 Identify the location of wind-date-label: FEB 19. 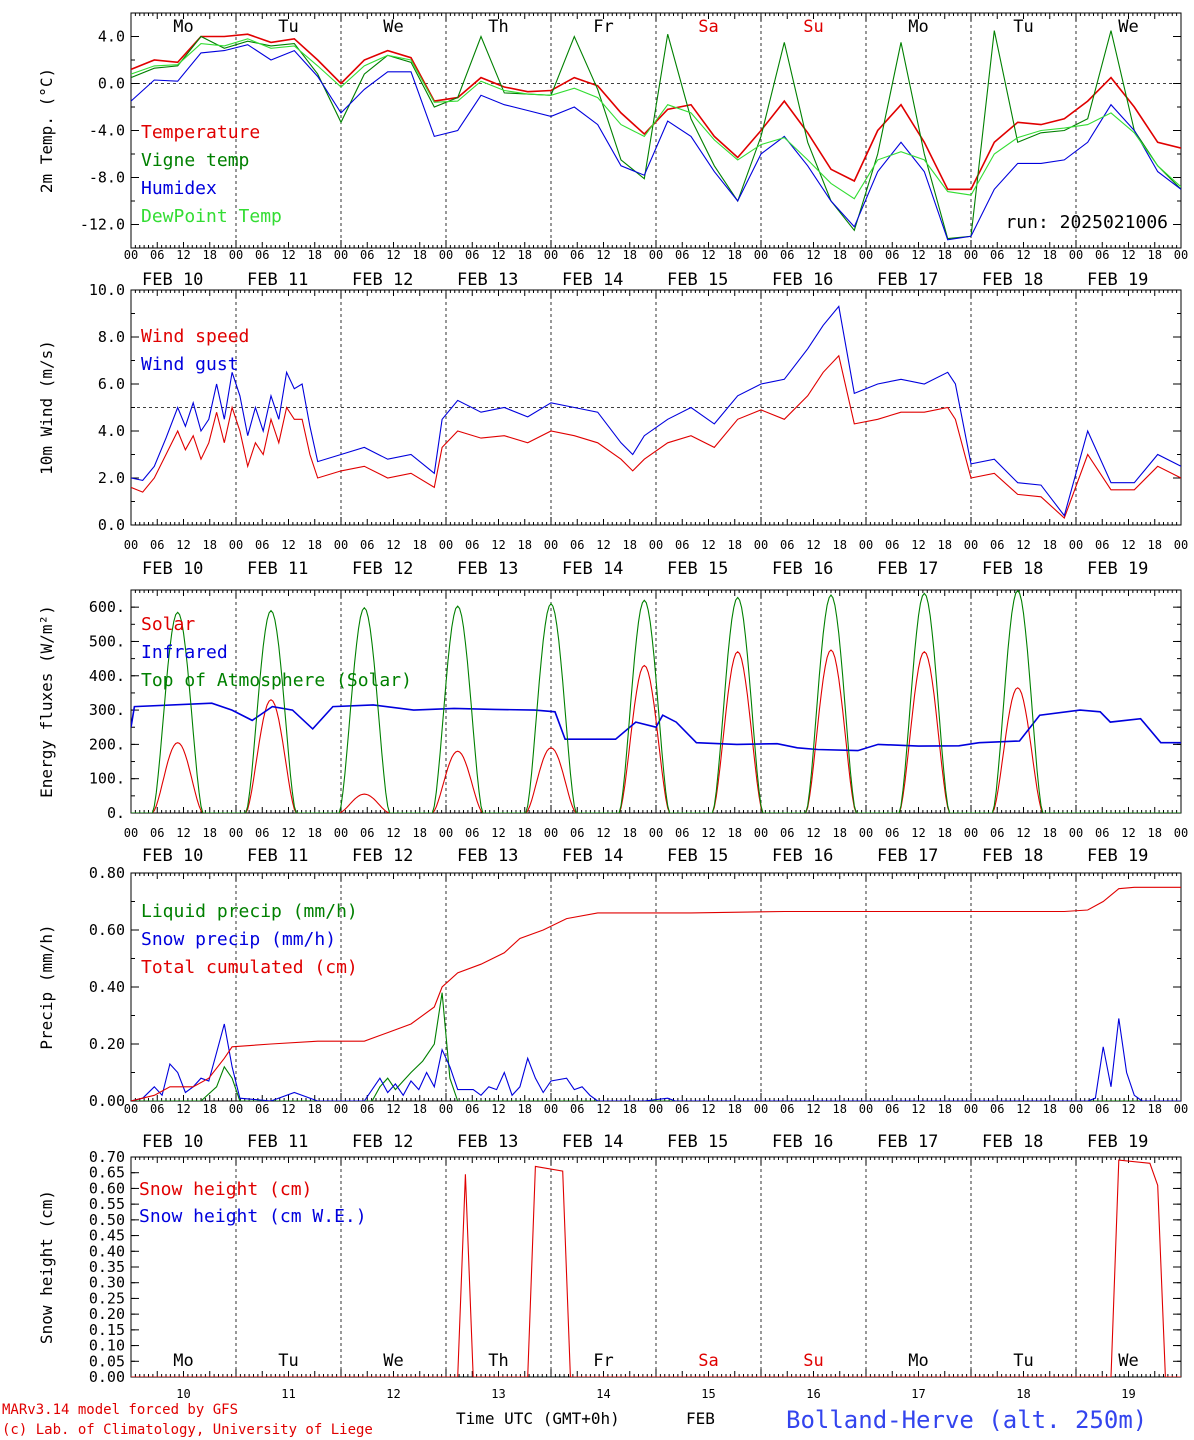
(1117, 569).